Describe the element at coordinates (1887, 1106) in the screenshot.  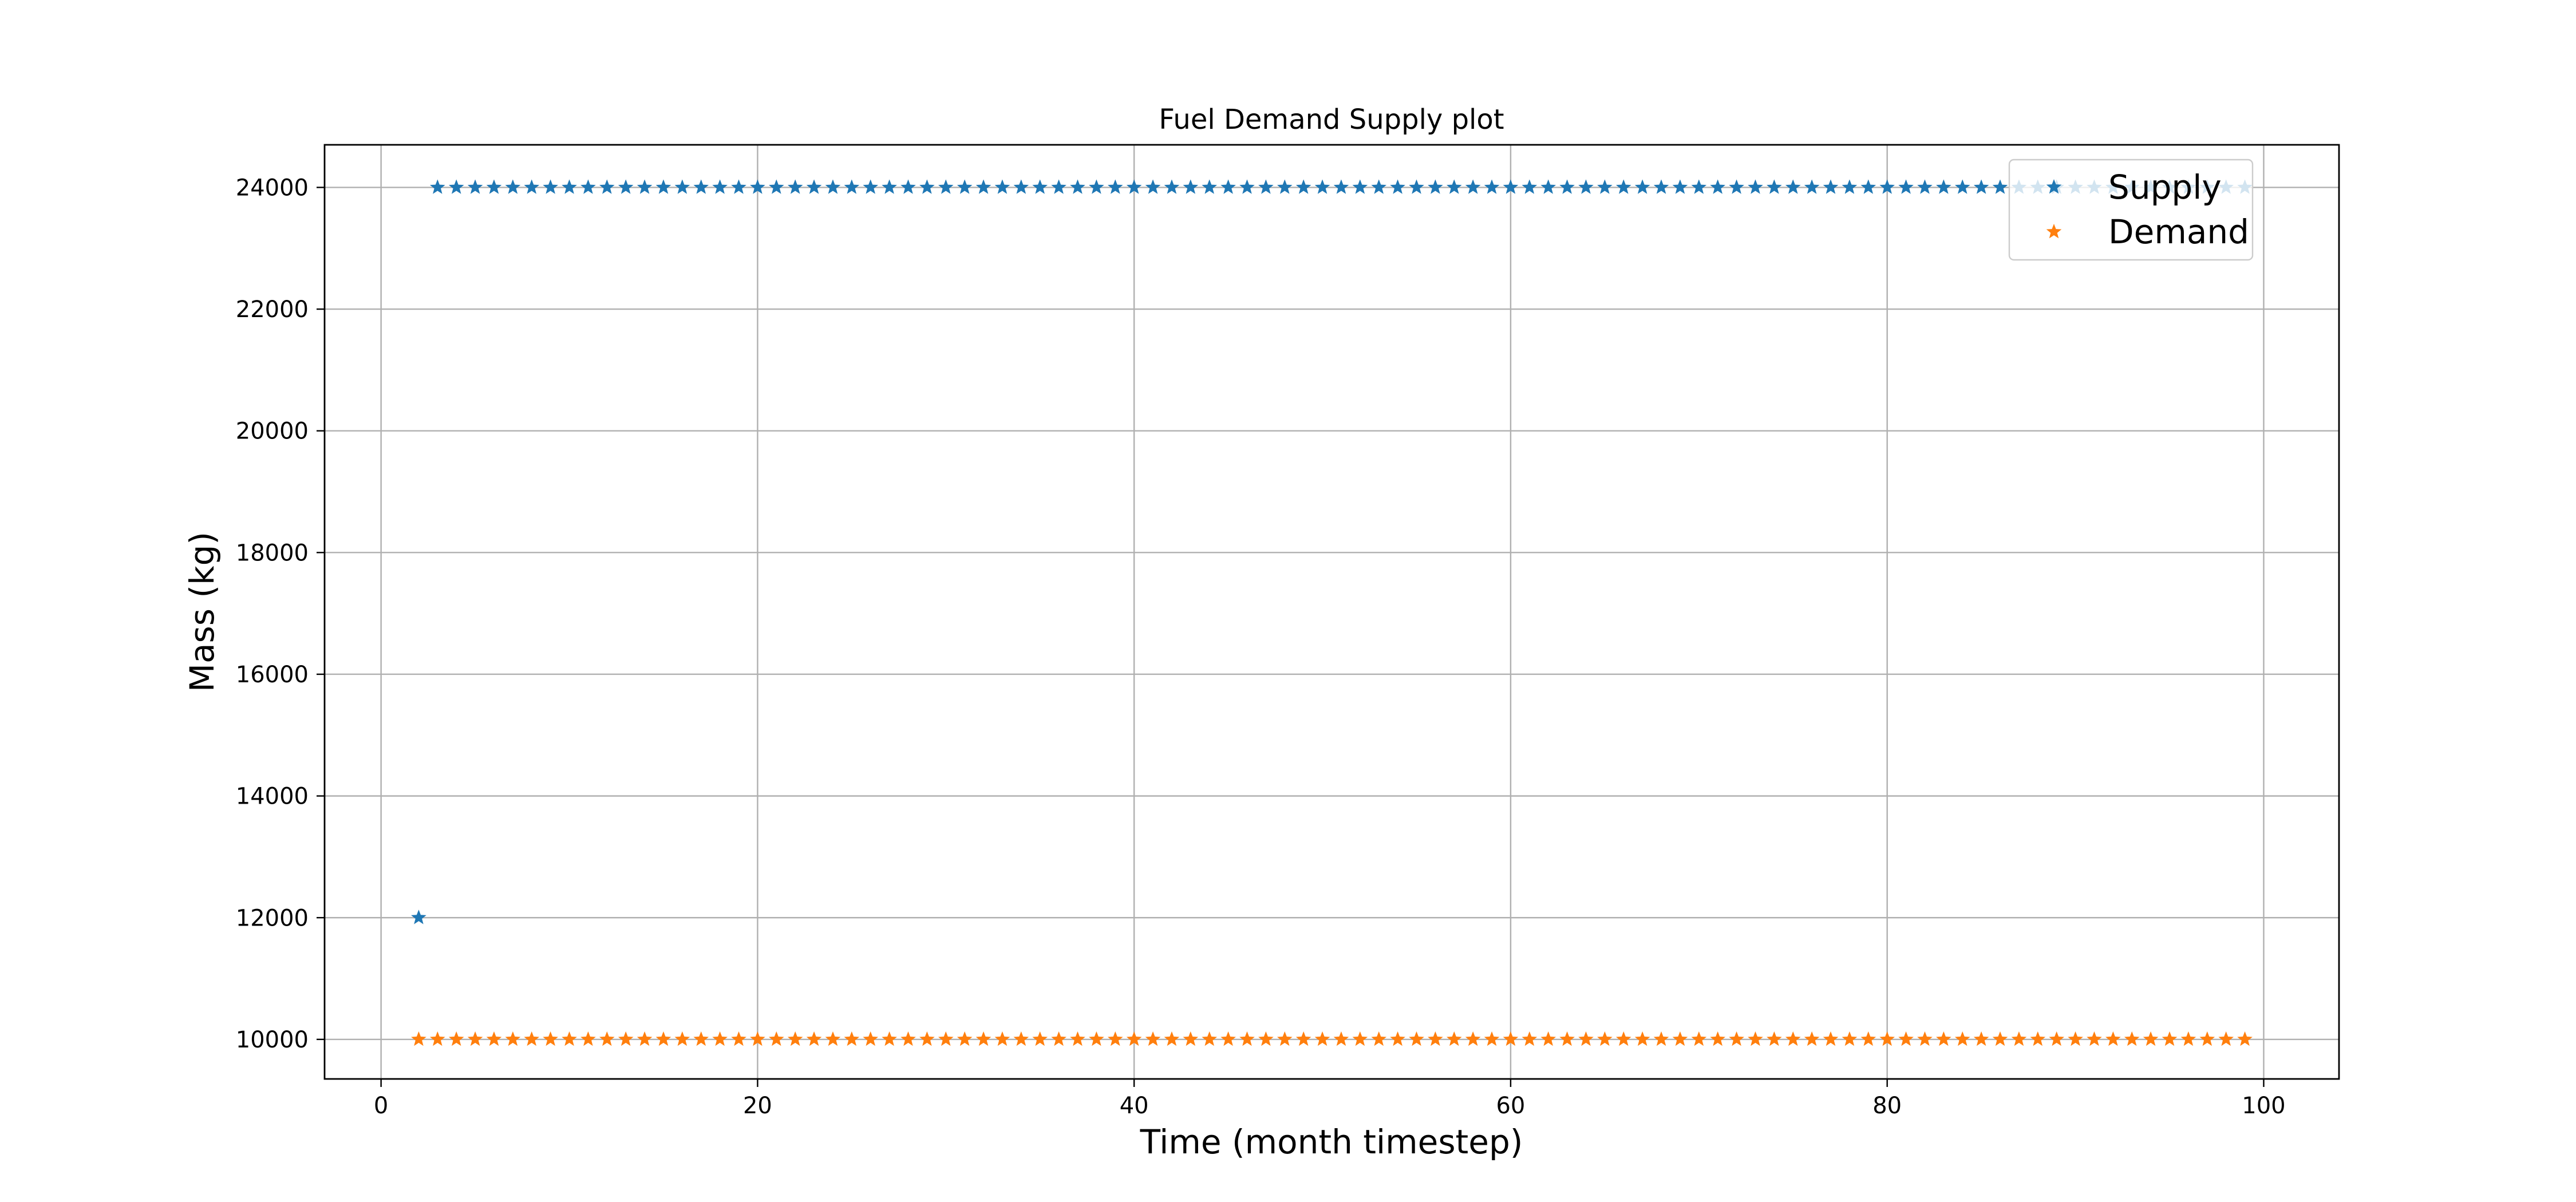
I see `x-tick-label: 80` at that location.